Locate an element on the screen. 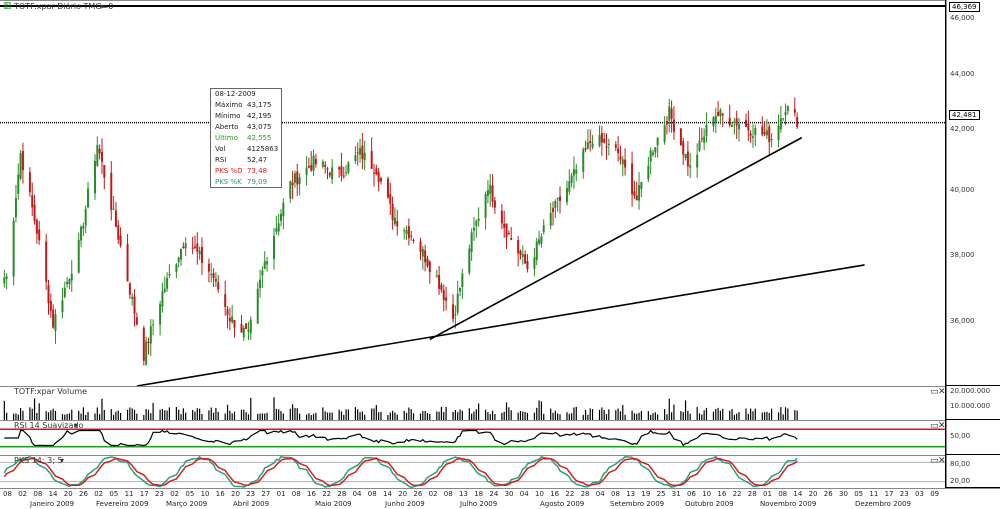 Image resolution: width=1000 pixels, height=509 pixels. volume-axis: 20.000.000 10.000.000 is located at coordinates (973, 402).